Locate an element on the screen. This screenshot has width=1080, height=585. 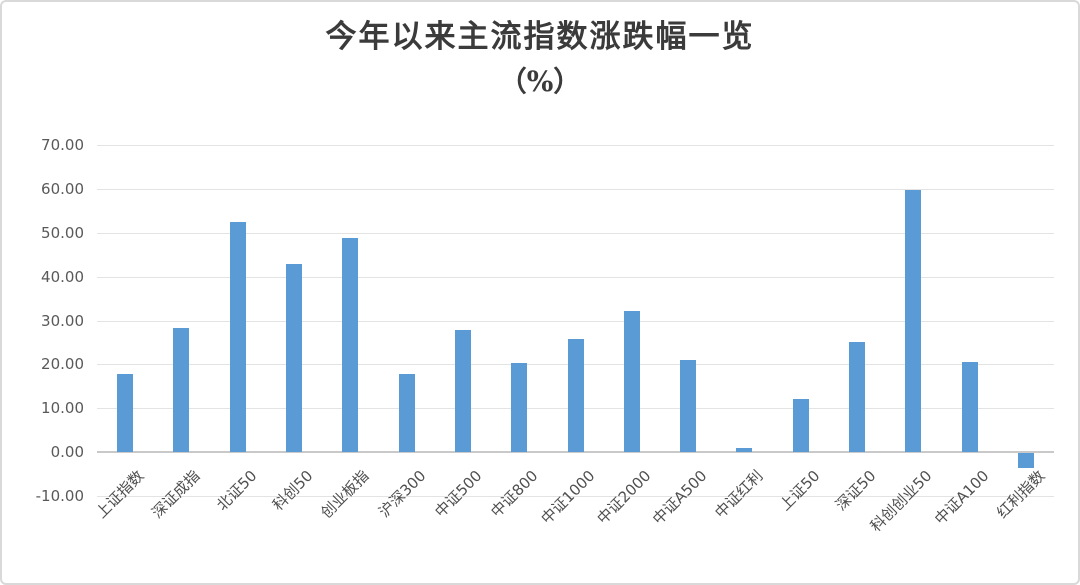
x-axis-category-label: 中证2000 is located at coordinates (624, 497).